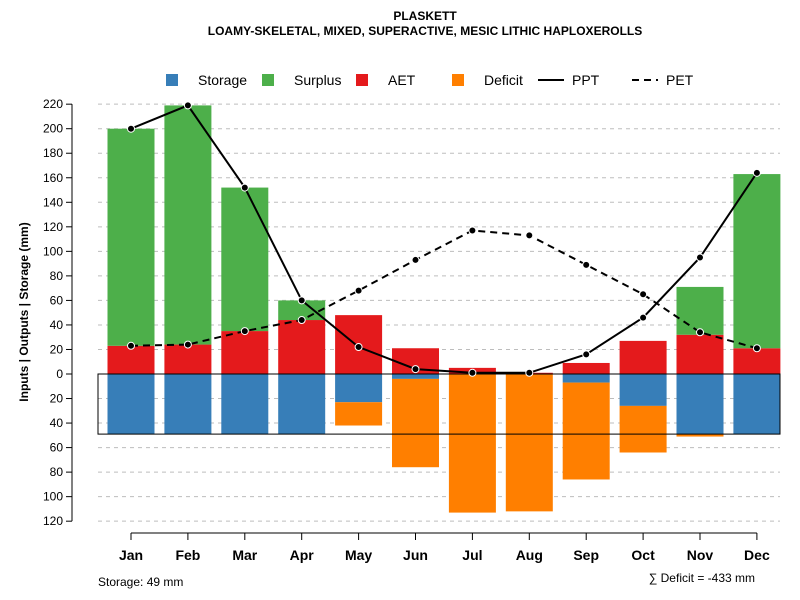  What do you see at coordinates (53, 129) in the screenshot?
I see `y-tick-label: 200` at bounding box center [53, 129].